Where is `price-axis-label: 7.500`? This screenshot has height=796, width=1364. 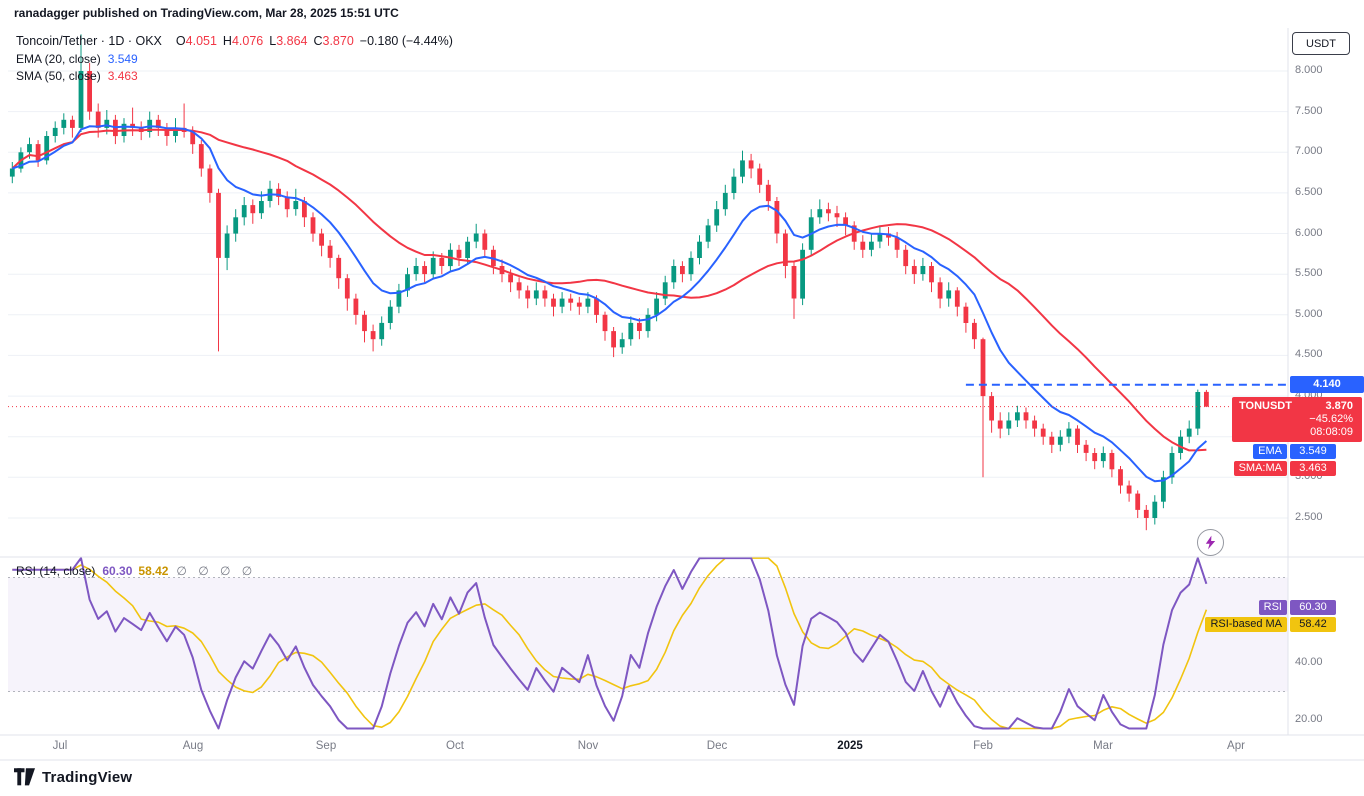 price-axis-label: 7.500 is located at coordinates (1309, 111).